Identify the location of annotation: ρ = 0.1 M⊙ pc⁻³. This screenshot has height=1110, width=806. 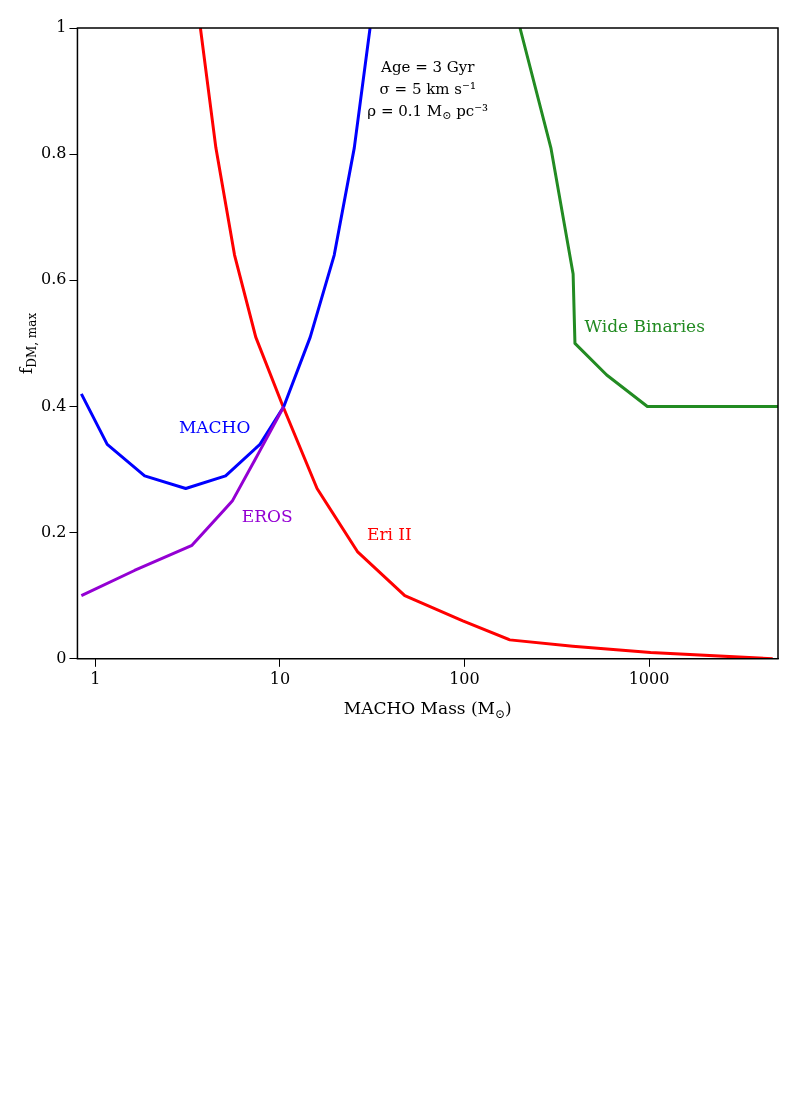
(428, 112).